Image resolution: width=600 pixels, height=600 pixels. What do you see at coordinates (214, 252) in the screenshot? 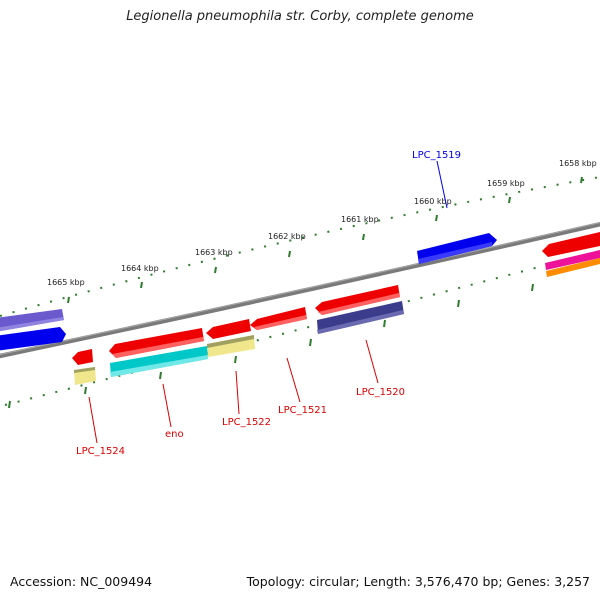
I see `kbp-label: 1663 kbp` at bounding box center [214, 252].